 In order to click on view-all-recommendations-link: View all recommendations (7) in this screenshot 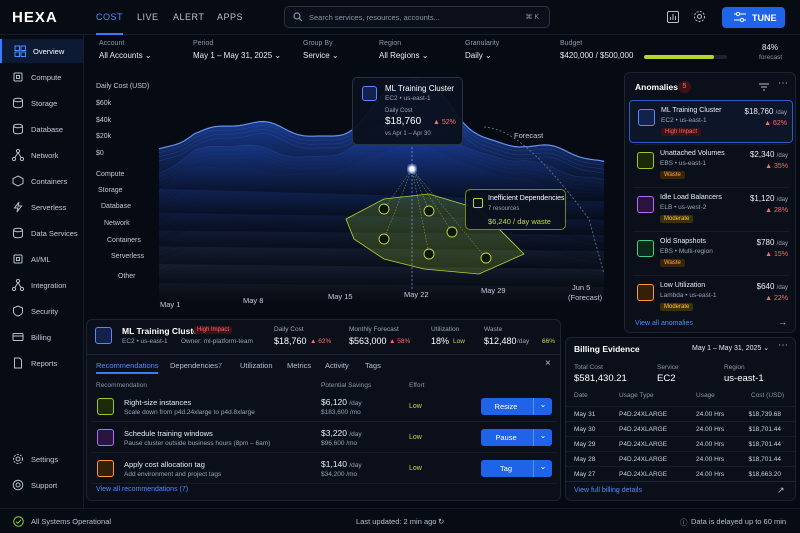, I will do `click(142, 489)`.